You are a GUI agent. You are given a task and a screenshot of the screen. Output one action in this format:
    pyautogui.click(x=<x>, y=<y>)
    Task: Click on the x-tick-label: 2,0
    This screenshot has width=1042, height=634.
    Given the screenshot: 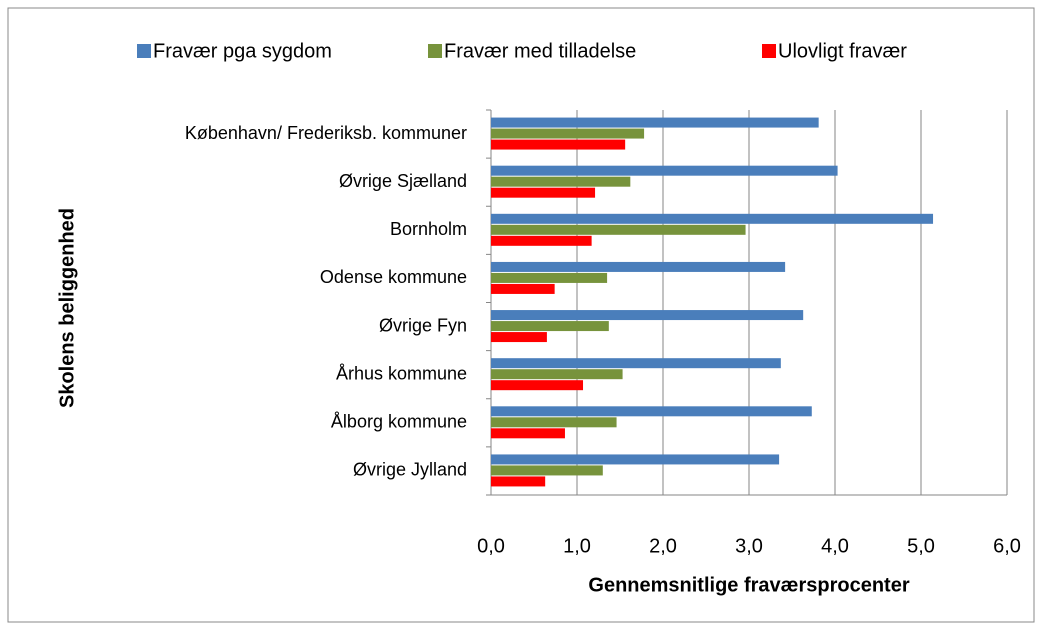 What is the action you would take?
    pyautogui.click(x=663, y=546)
    